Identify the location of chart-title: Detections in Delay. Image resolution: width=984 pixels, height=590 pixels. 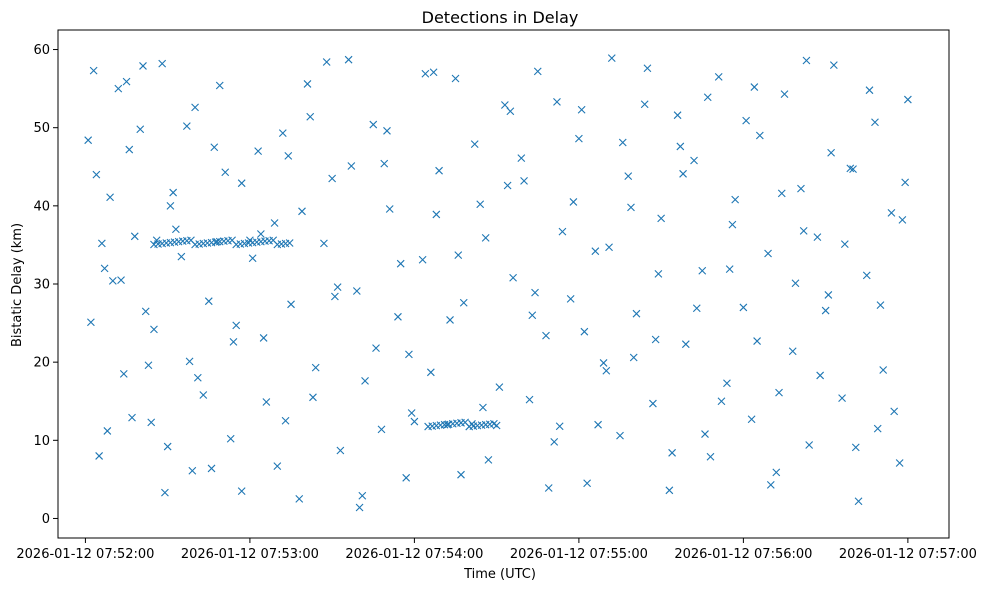
(500, 17).